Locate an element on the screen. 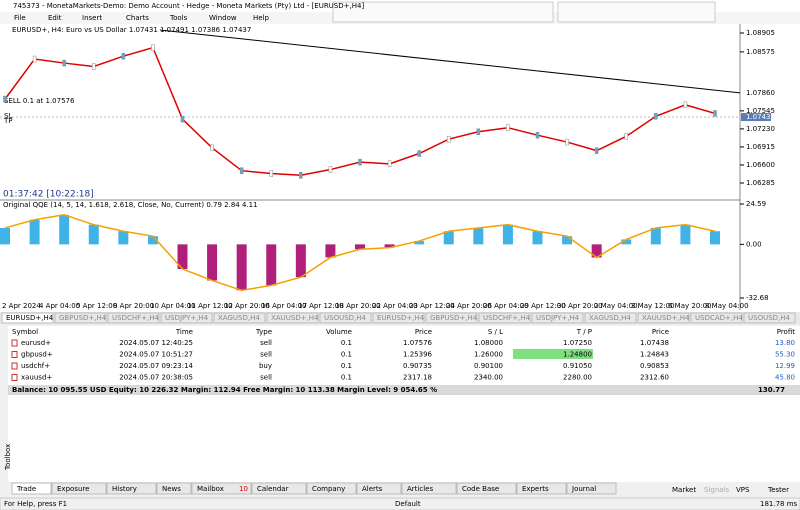 Image resolution: width=800 pixels, height=510 pixels. bottom-tab-label: News is located at coordinates (171, 489).